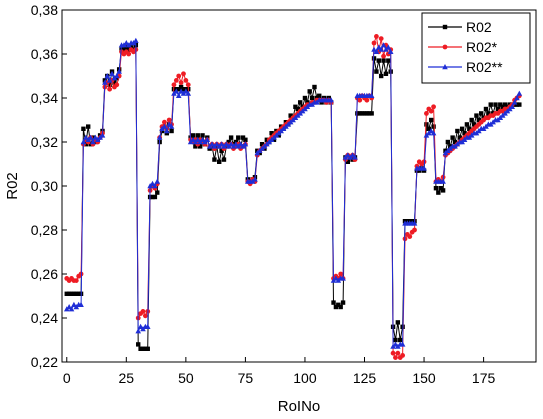 This screenshot has height=419, width=543. I want to click on x-tick-label: 25, so click(127, 378).